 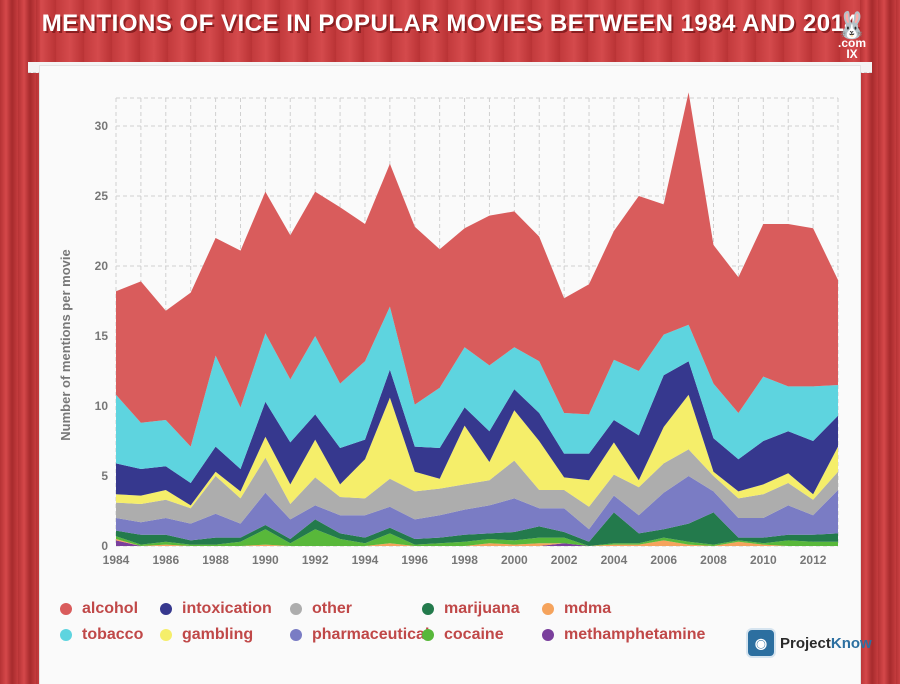 What do you see at coordinates (614, 560) in the screenshot?
I see `x-tick-label: 2004` at bounding box center [614, 560].